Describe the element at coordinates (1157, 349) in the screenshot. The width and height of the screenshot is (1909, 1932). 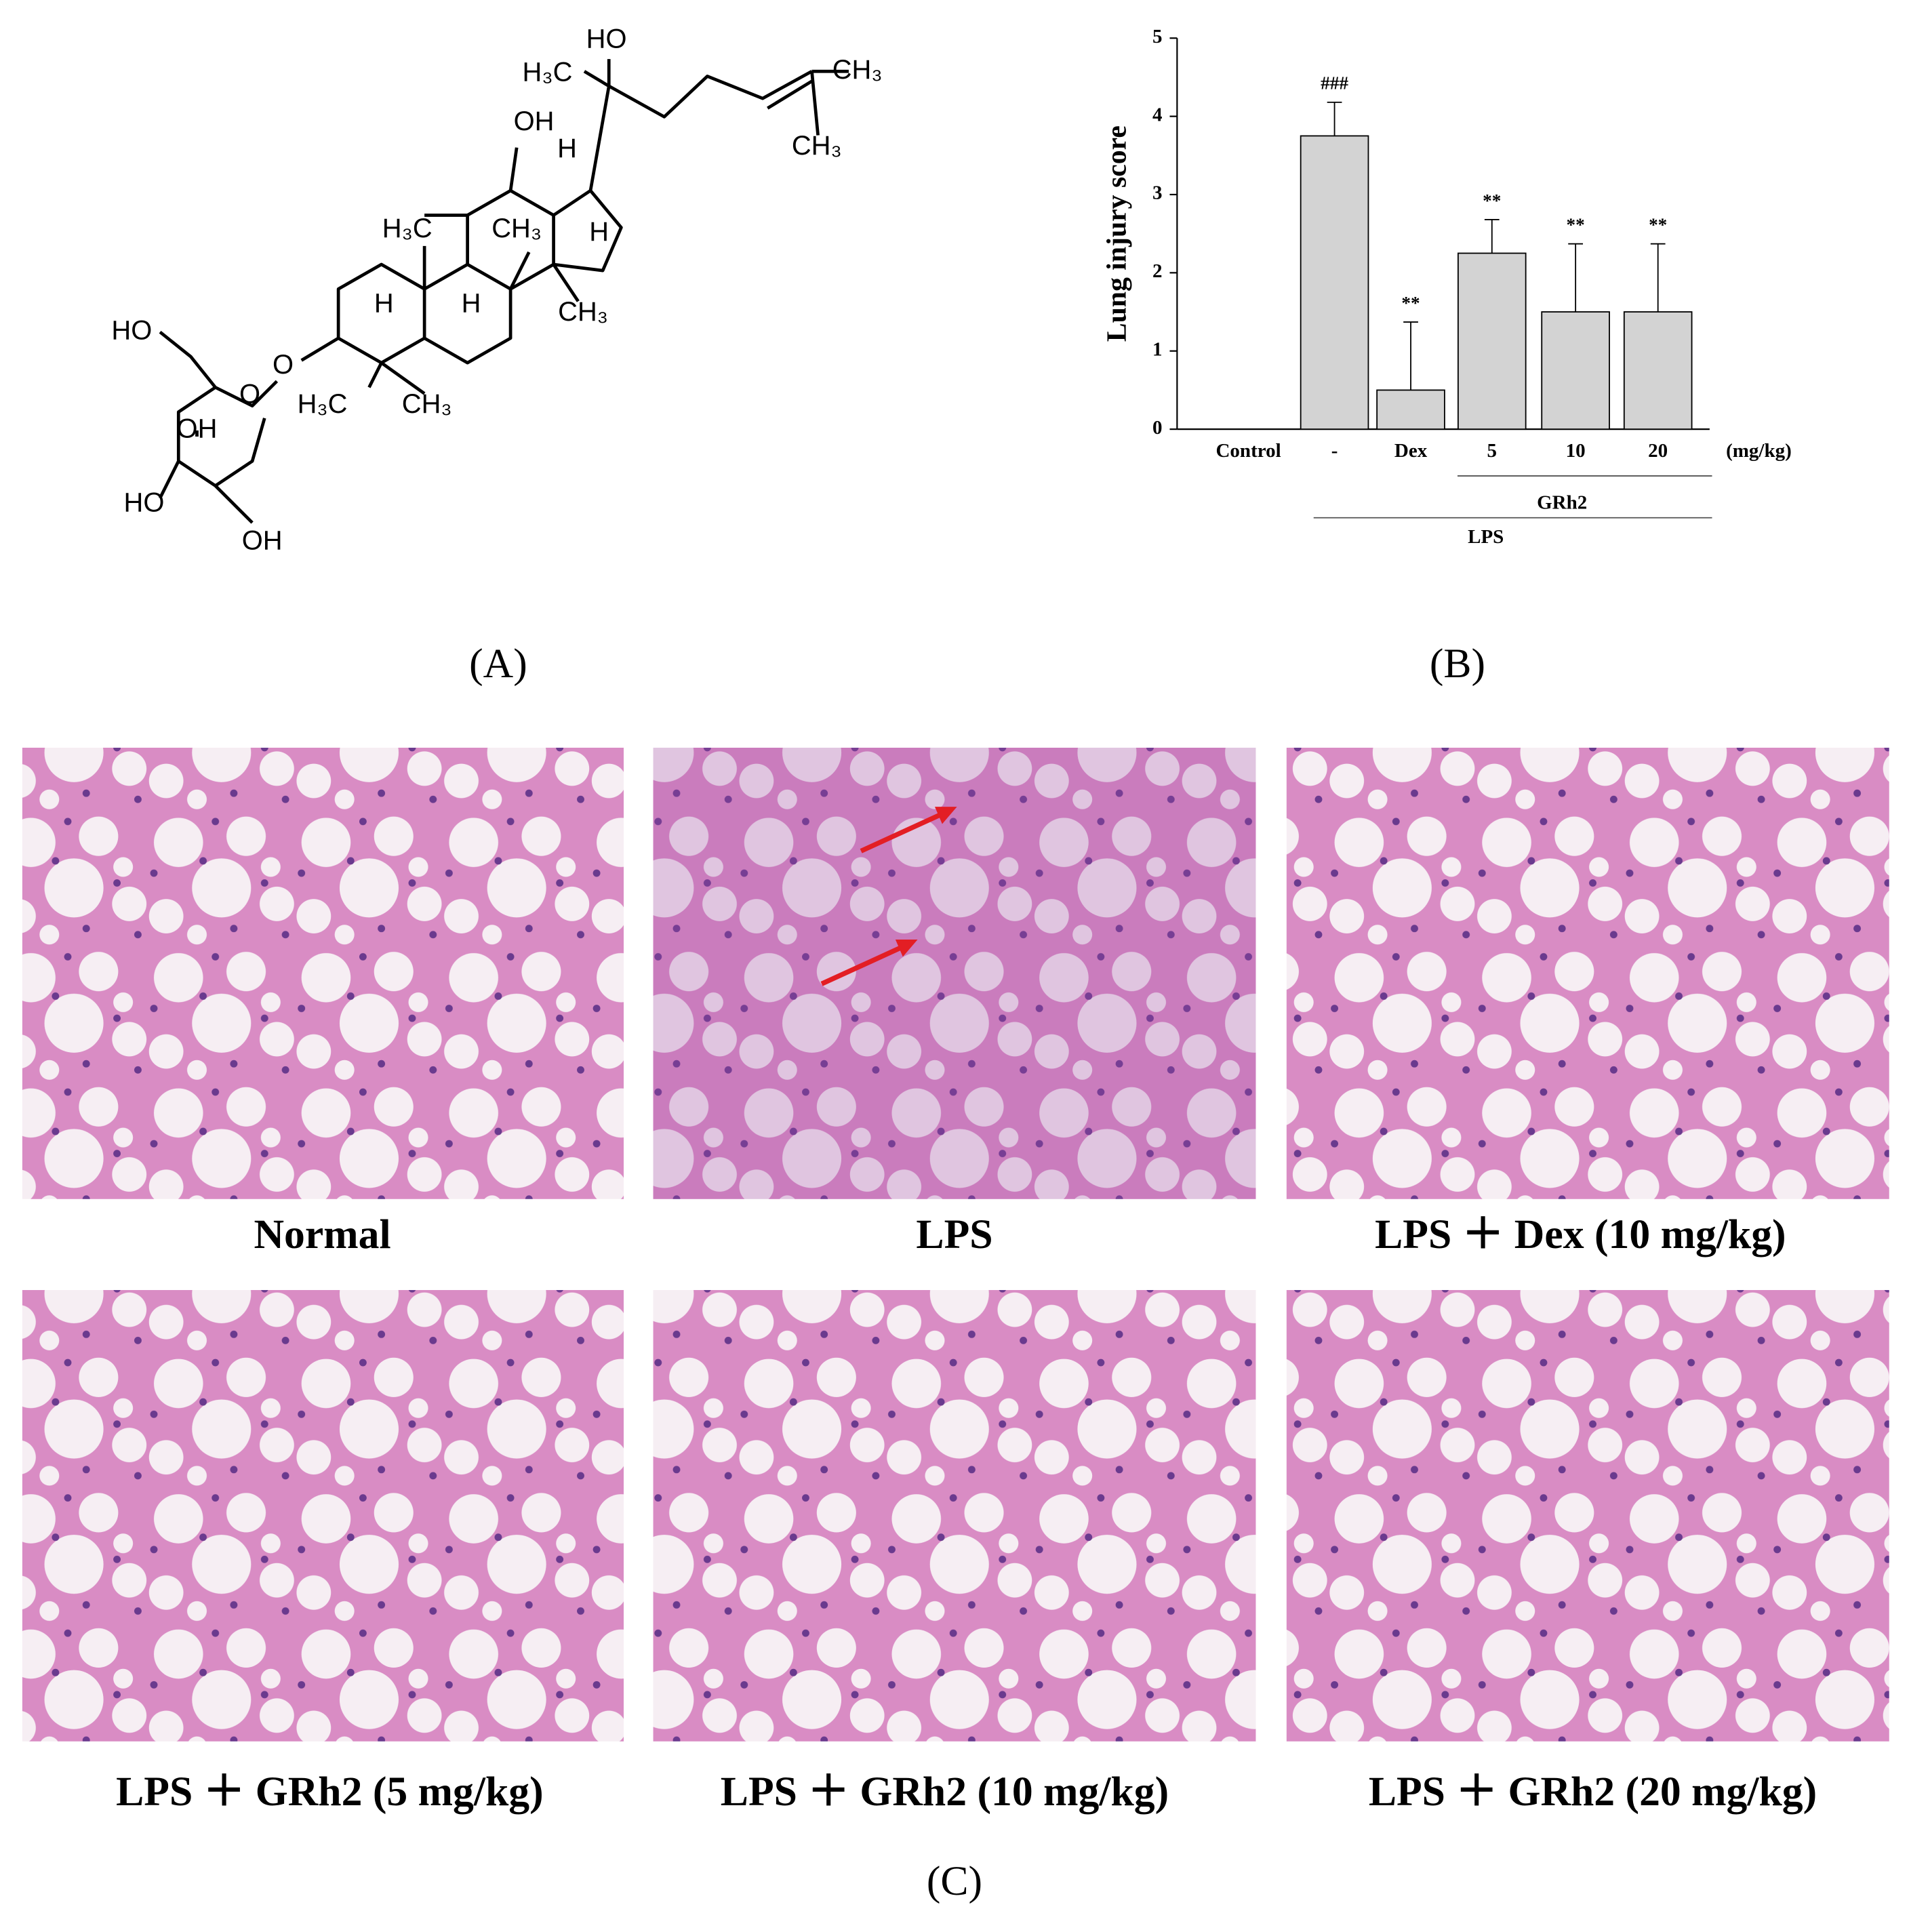
I see `y-tick-label: 1` at that location.